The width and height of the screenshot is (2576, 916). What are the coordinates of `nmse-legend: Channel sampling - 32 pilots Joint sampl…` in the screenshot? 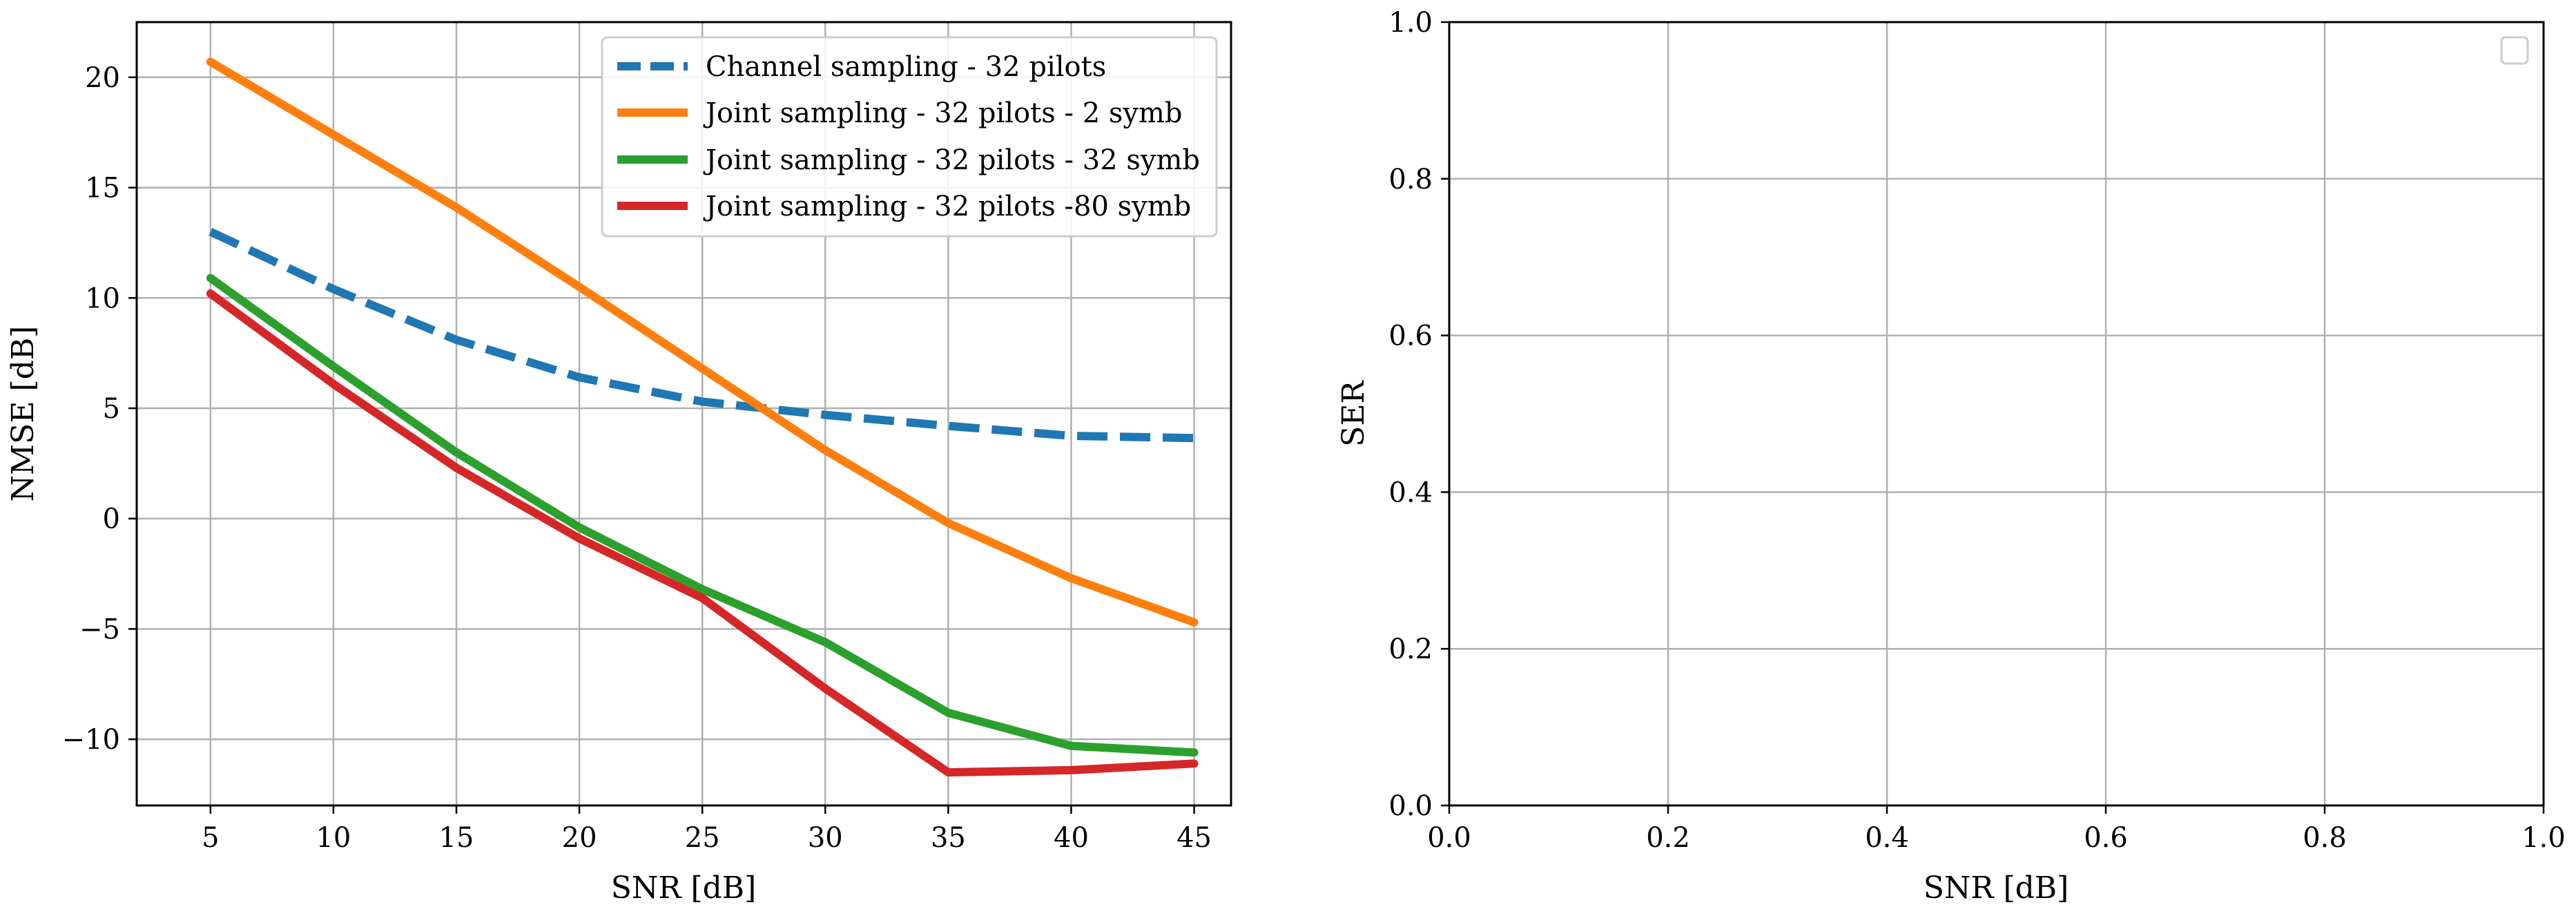 It's located at (910, 137).